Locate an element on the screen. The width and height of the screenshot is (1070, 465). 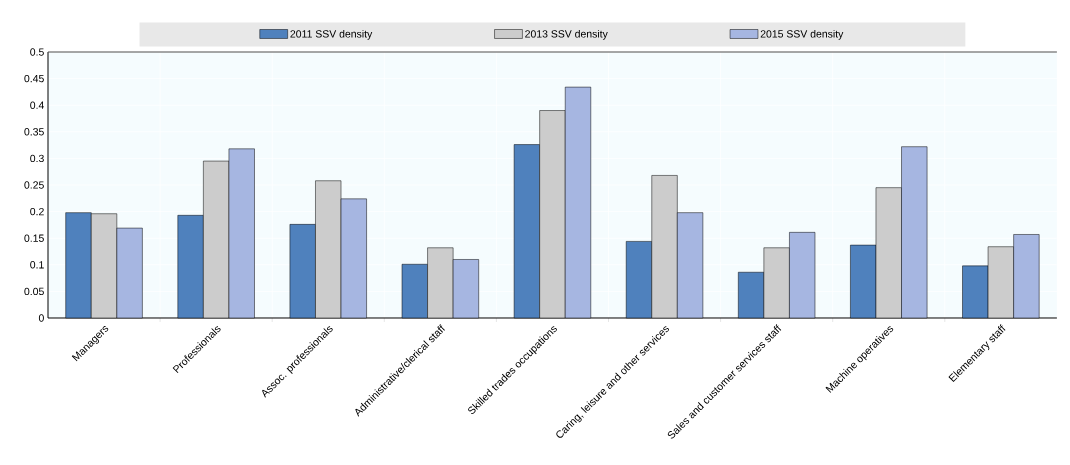
legend-label: 2015 SSV density is located at coordinates (802, 34).